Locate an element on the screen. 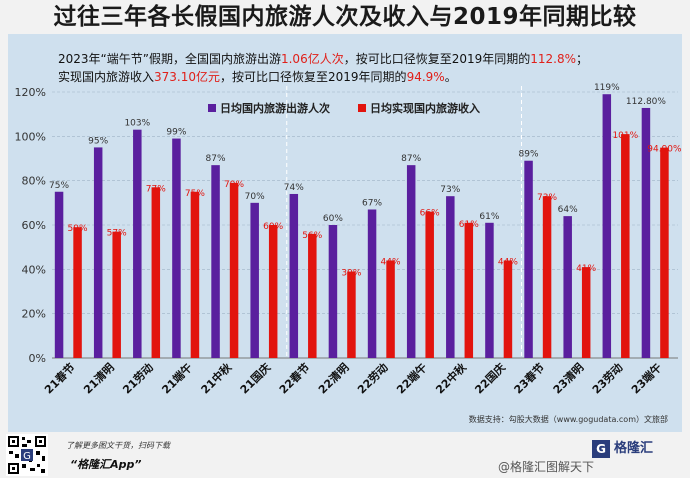 This screenshot has height=478, width=690. brand-logo: G 格隆汇 is located at coordinates (635, 449).